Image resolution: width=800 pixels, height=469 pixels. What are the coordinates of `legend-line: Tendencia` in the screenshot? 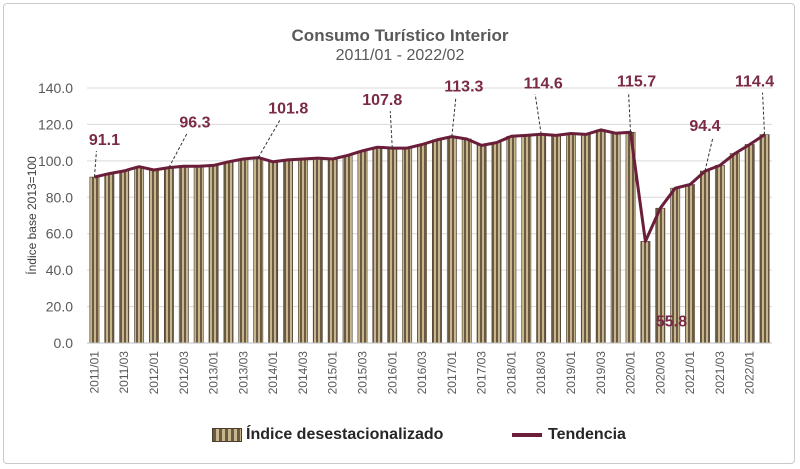 It's located at (569, 435).